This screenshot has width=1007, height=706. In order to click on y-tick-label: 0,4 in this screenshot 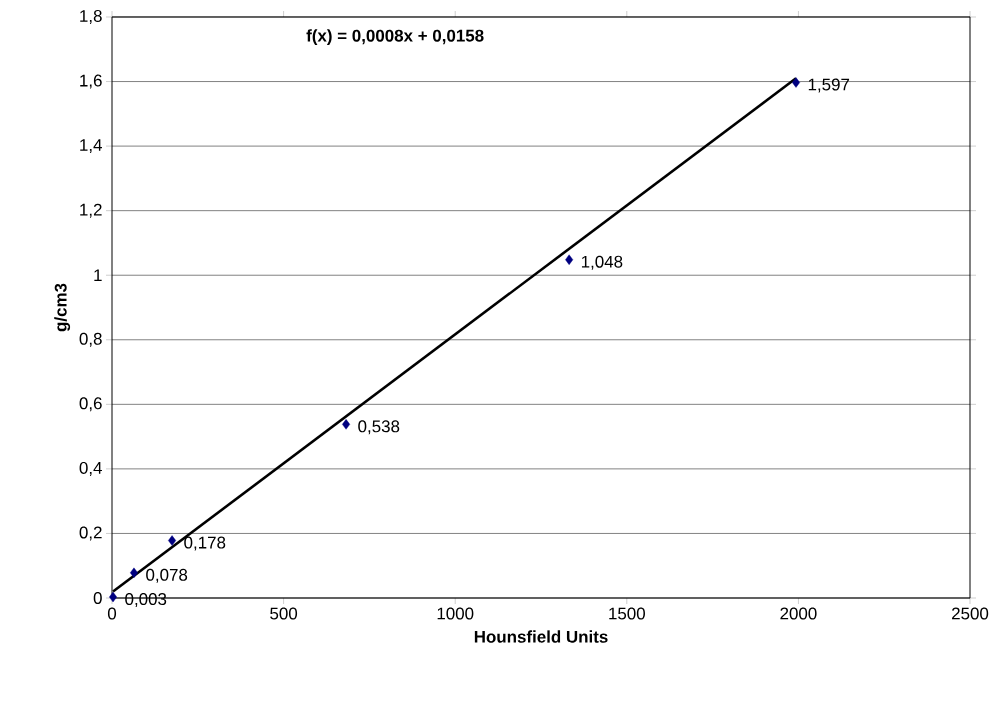, I will do `click(90, 468)`.